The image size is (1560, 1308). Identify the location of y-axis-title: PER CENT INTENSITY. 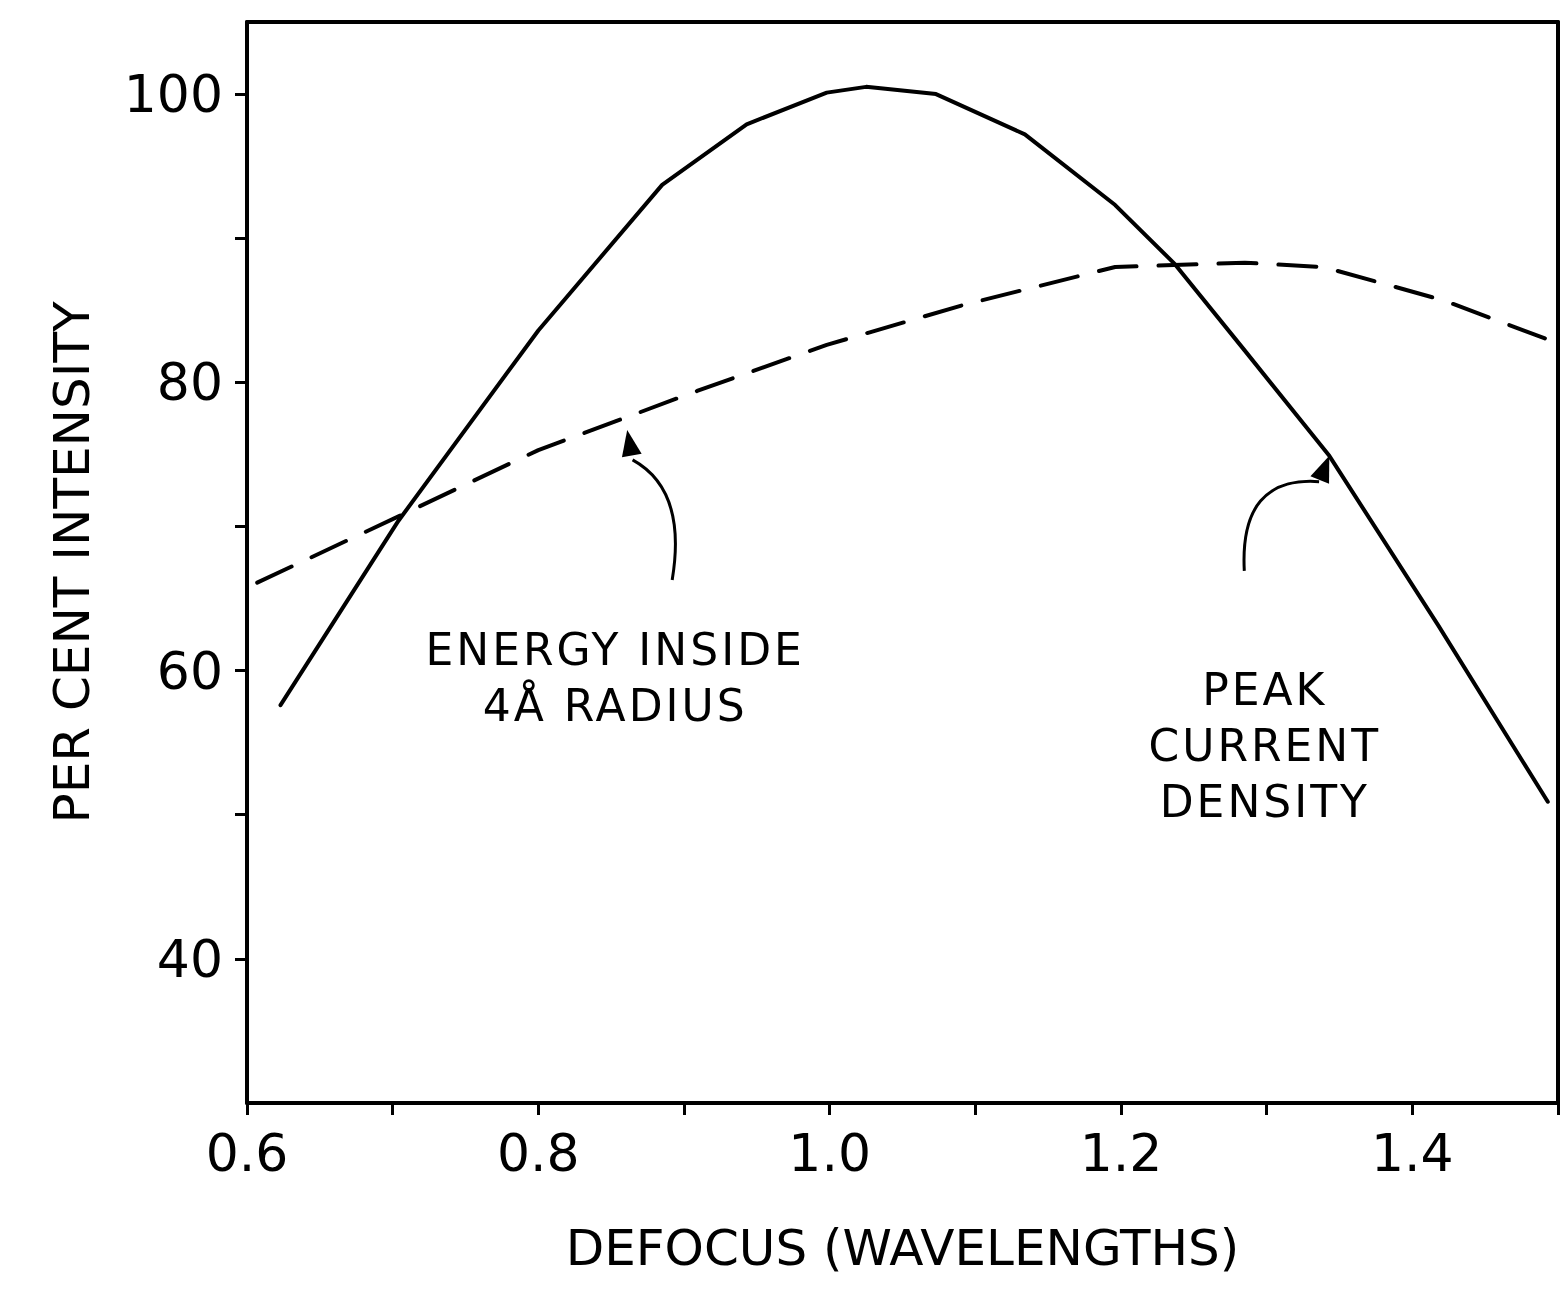
(72, 562).